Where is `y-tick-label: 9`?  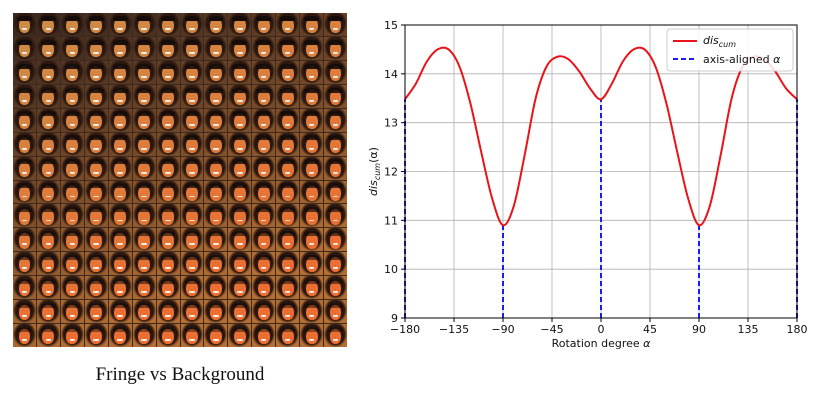 y-tick-label: 9 is located at coordinates (394, 318).